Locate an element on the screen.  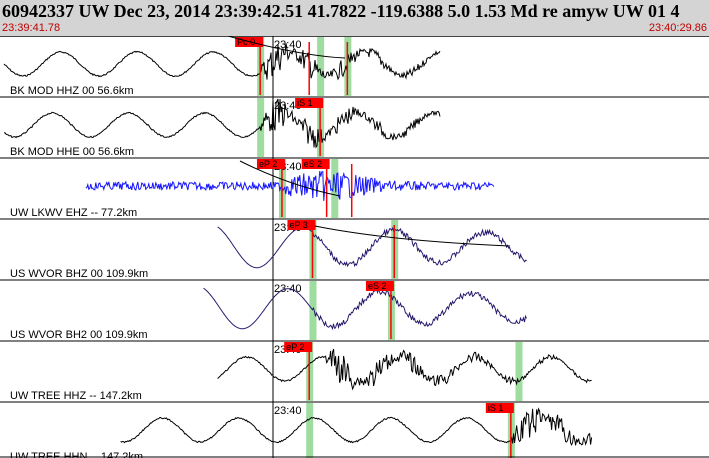
station-label: UW TREE HHN -- 147.2km is located at coordinates (76, 454).